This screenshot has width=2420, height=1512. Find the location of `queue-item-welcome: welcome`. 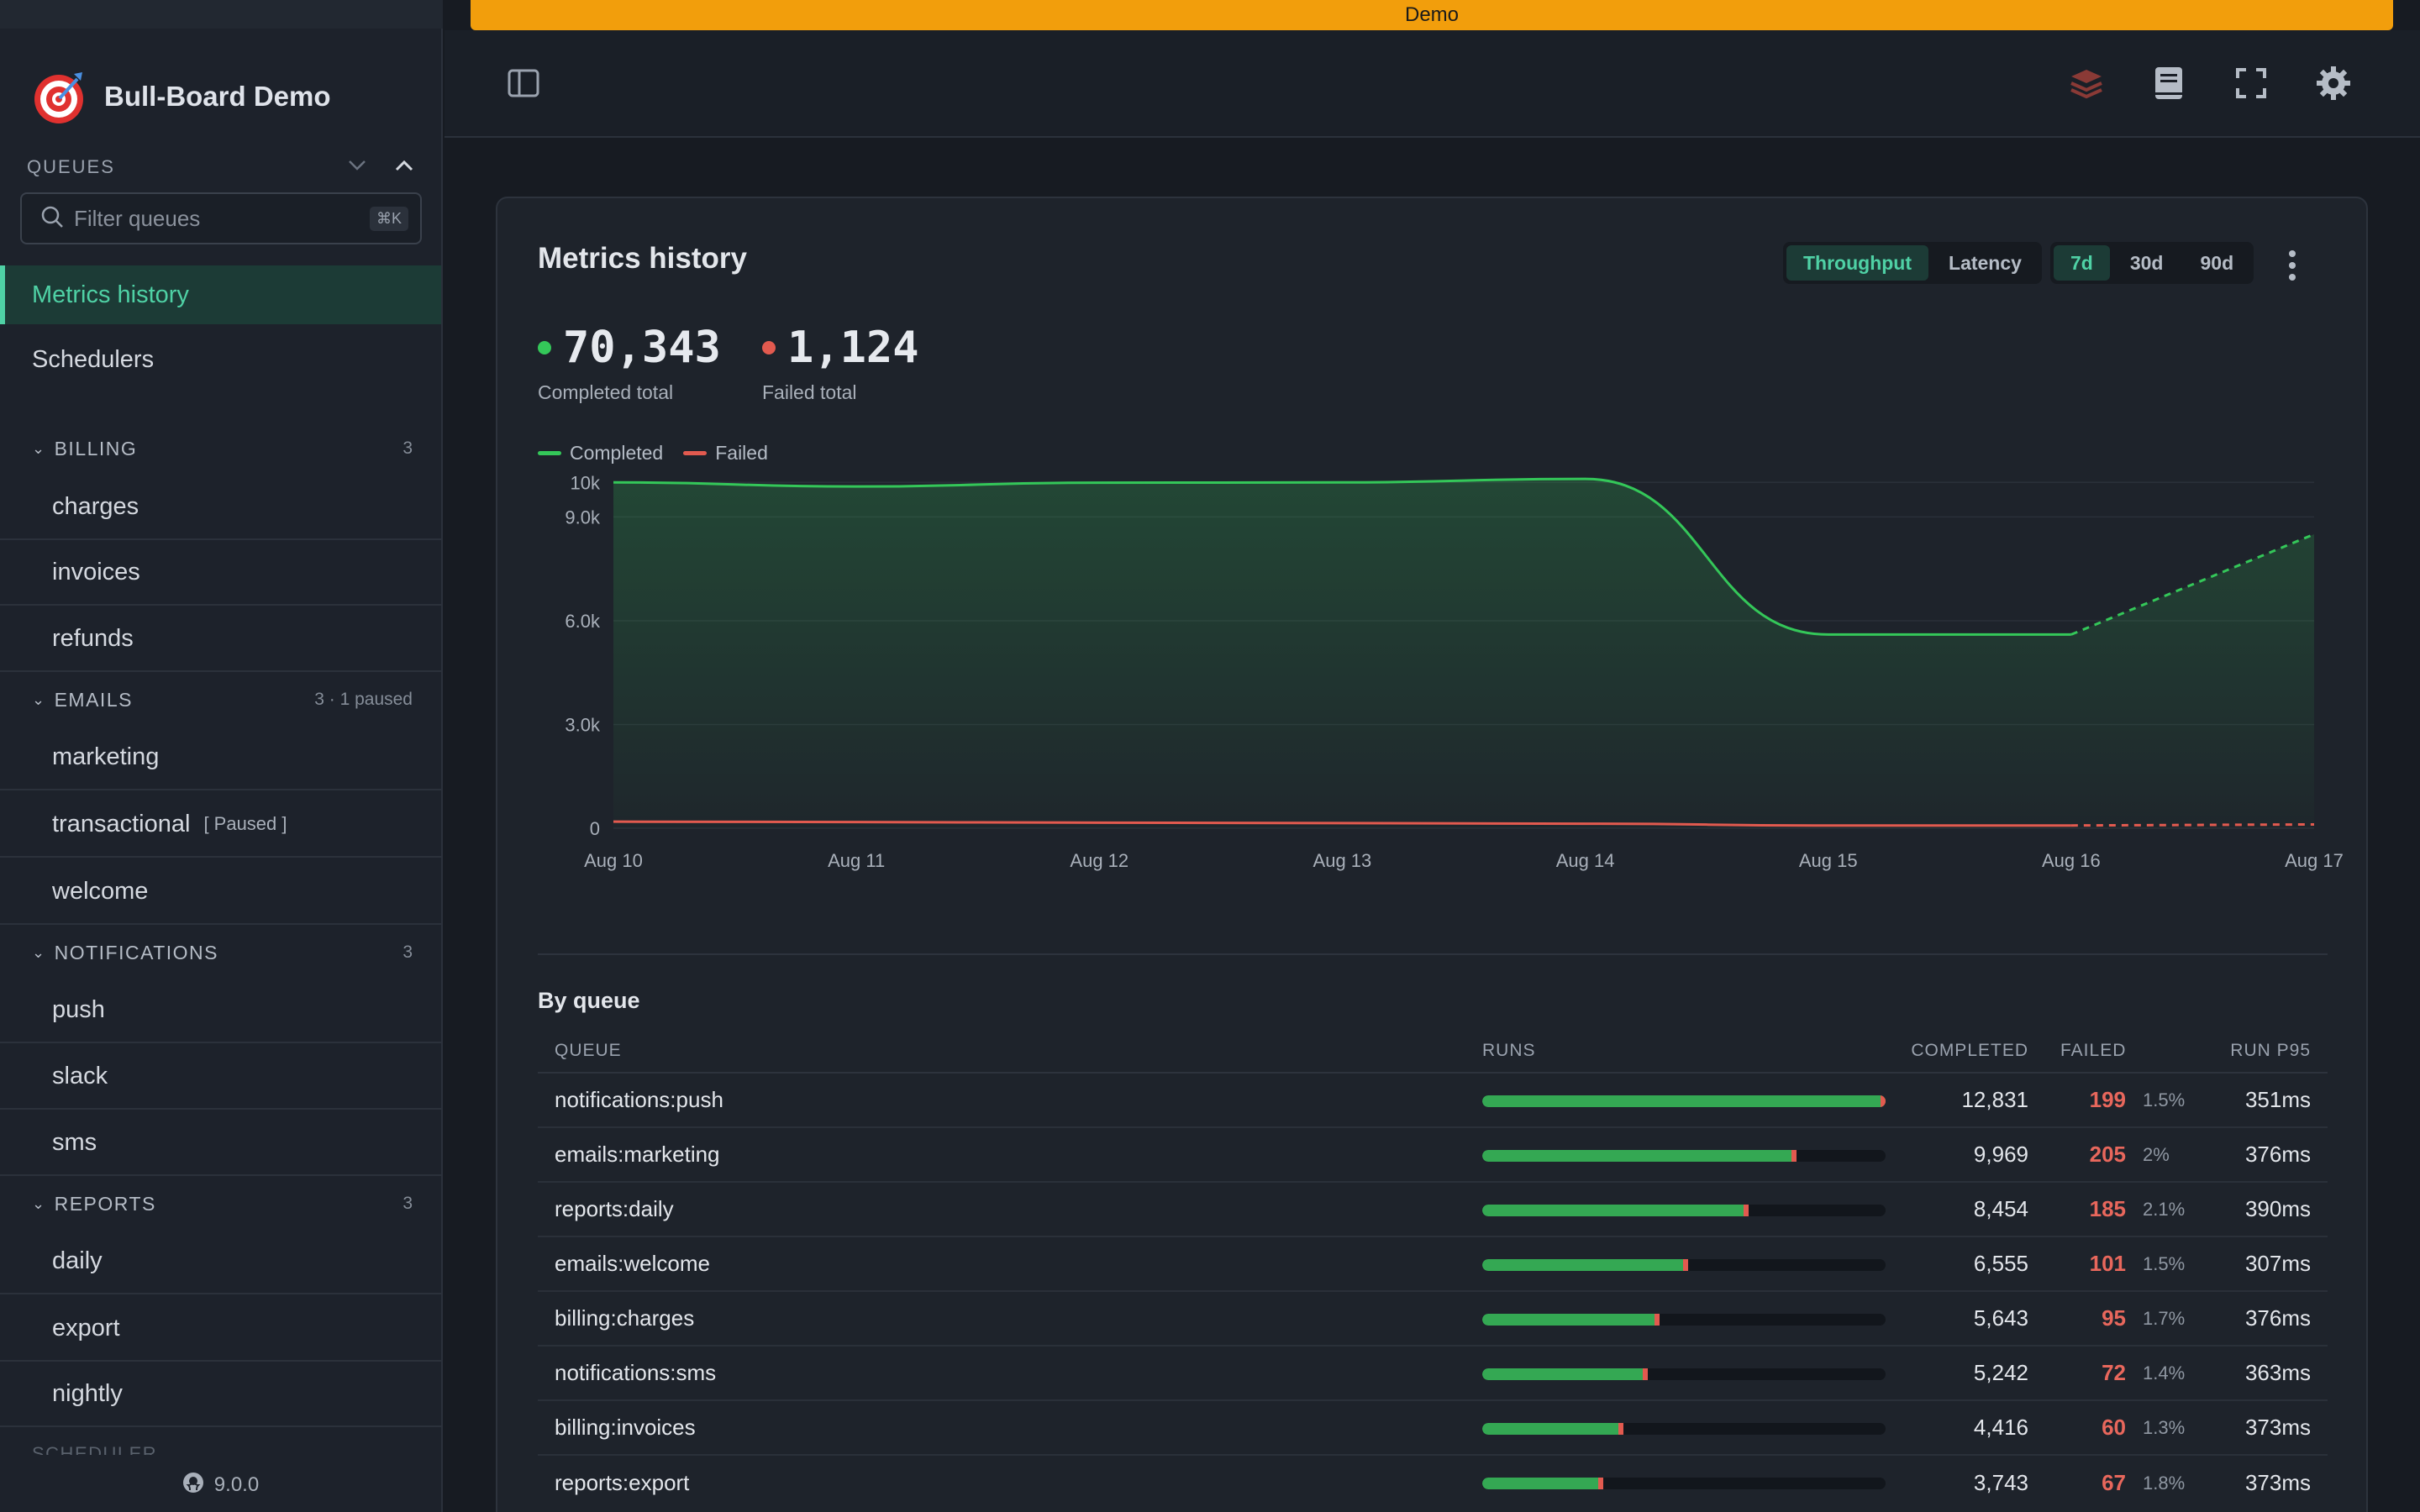

queue-item-welcome: welcome is located at coordinates (220, 892).